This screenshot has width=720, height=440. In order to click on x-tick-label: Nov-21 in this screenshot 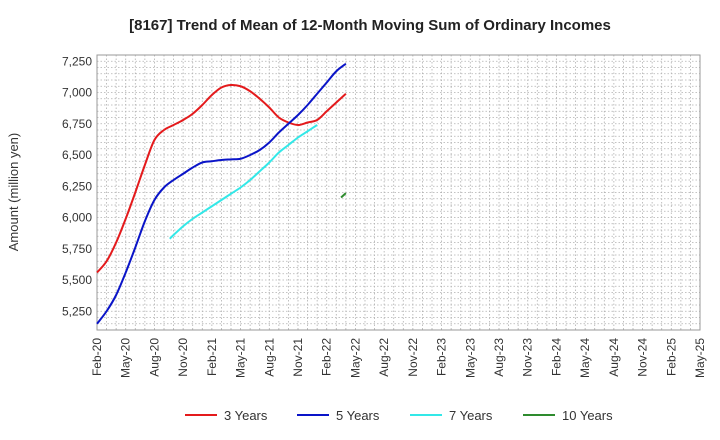, I will do `click(298, 357)`.